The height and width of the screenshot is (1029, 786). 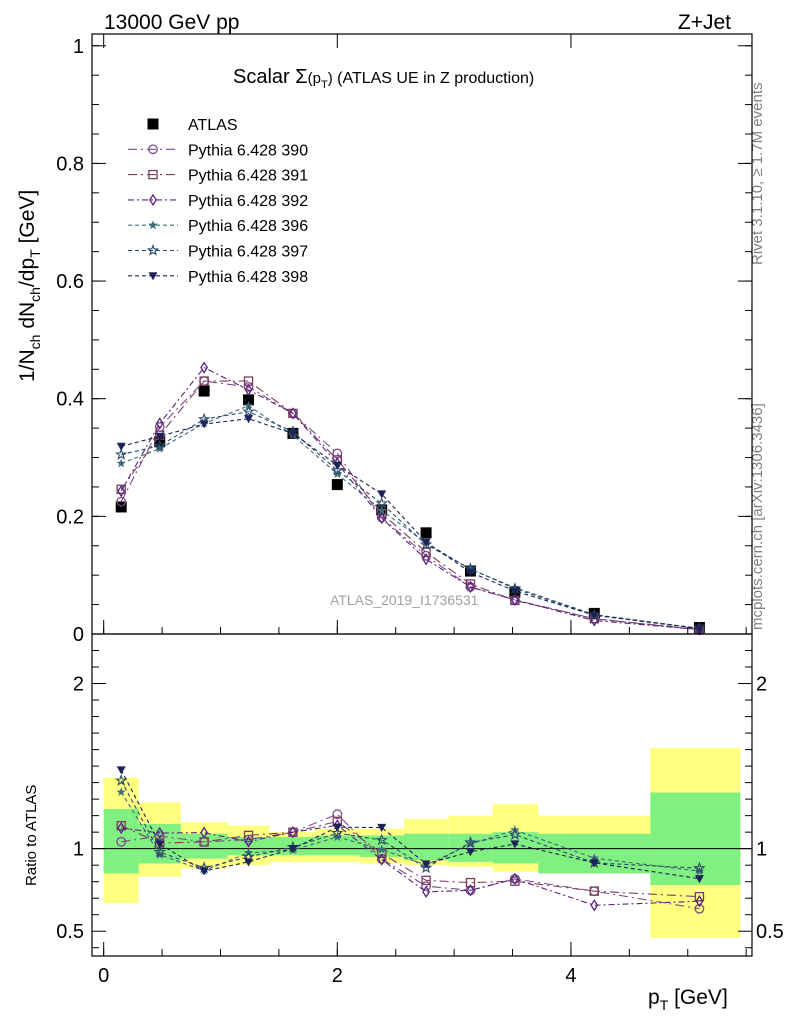 I want to click on legend-label-0: ATLAS, so click(x=213, y=125).